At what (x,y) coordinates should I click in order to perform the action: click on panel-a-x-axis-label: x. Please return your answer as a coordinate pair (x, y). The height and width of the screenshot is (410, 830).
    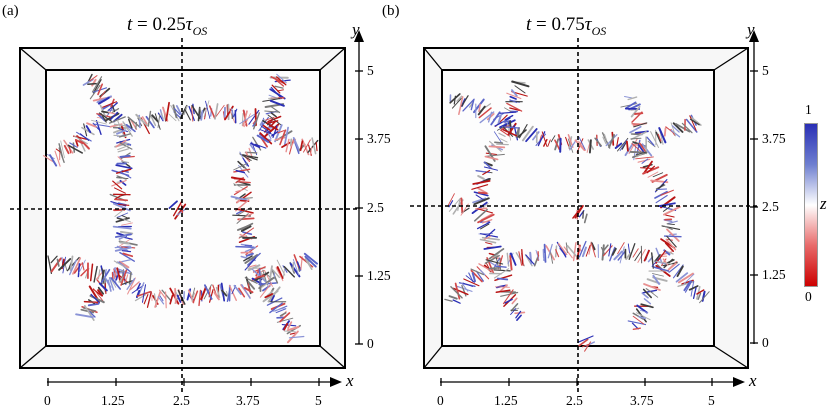
    Looking at the image, I should click on (350, 380).